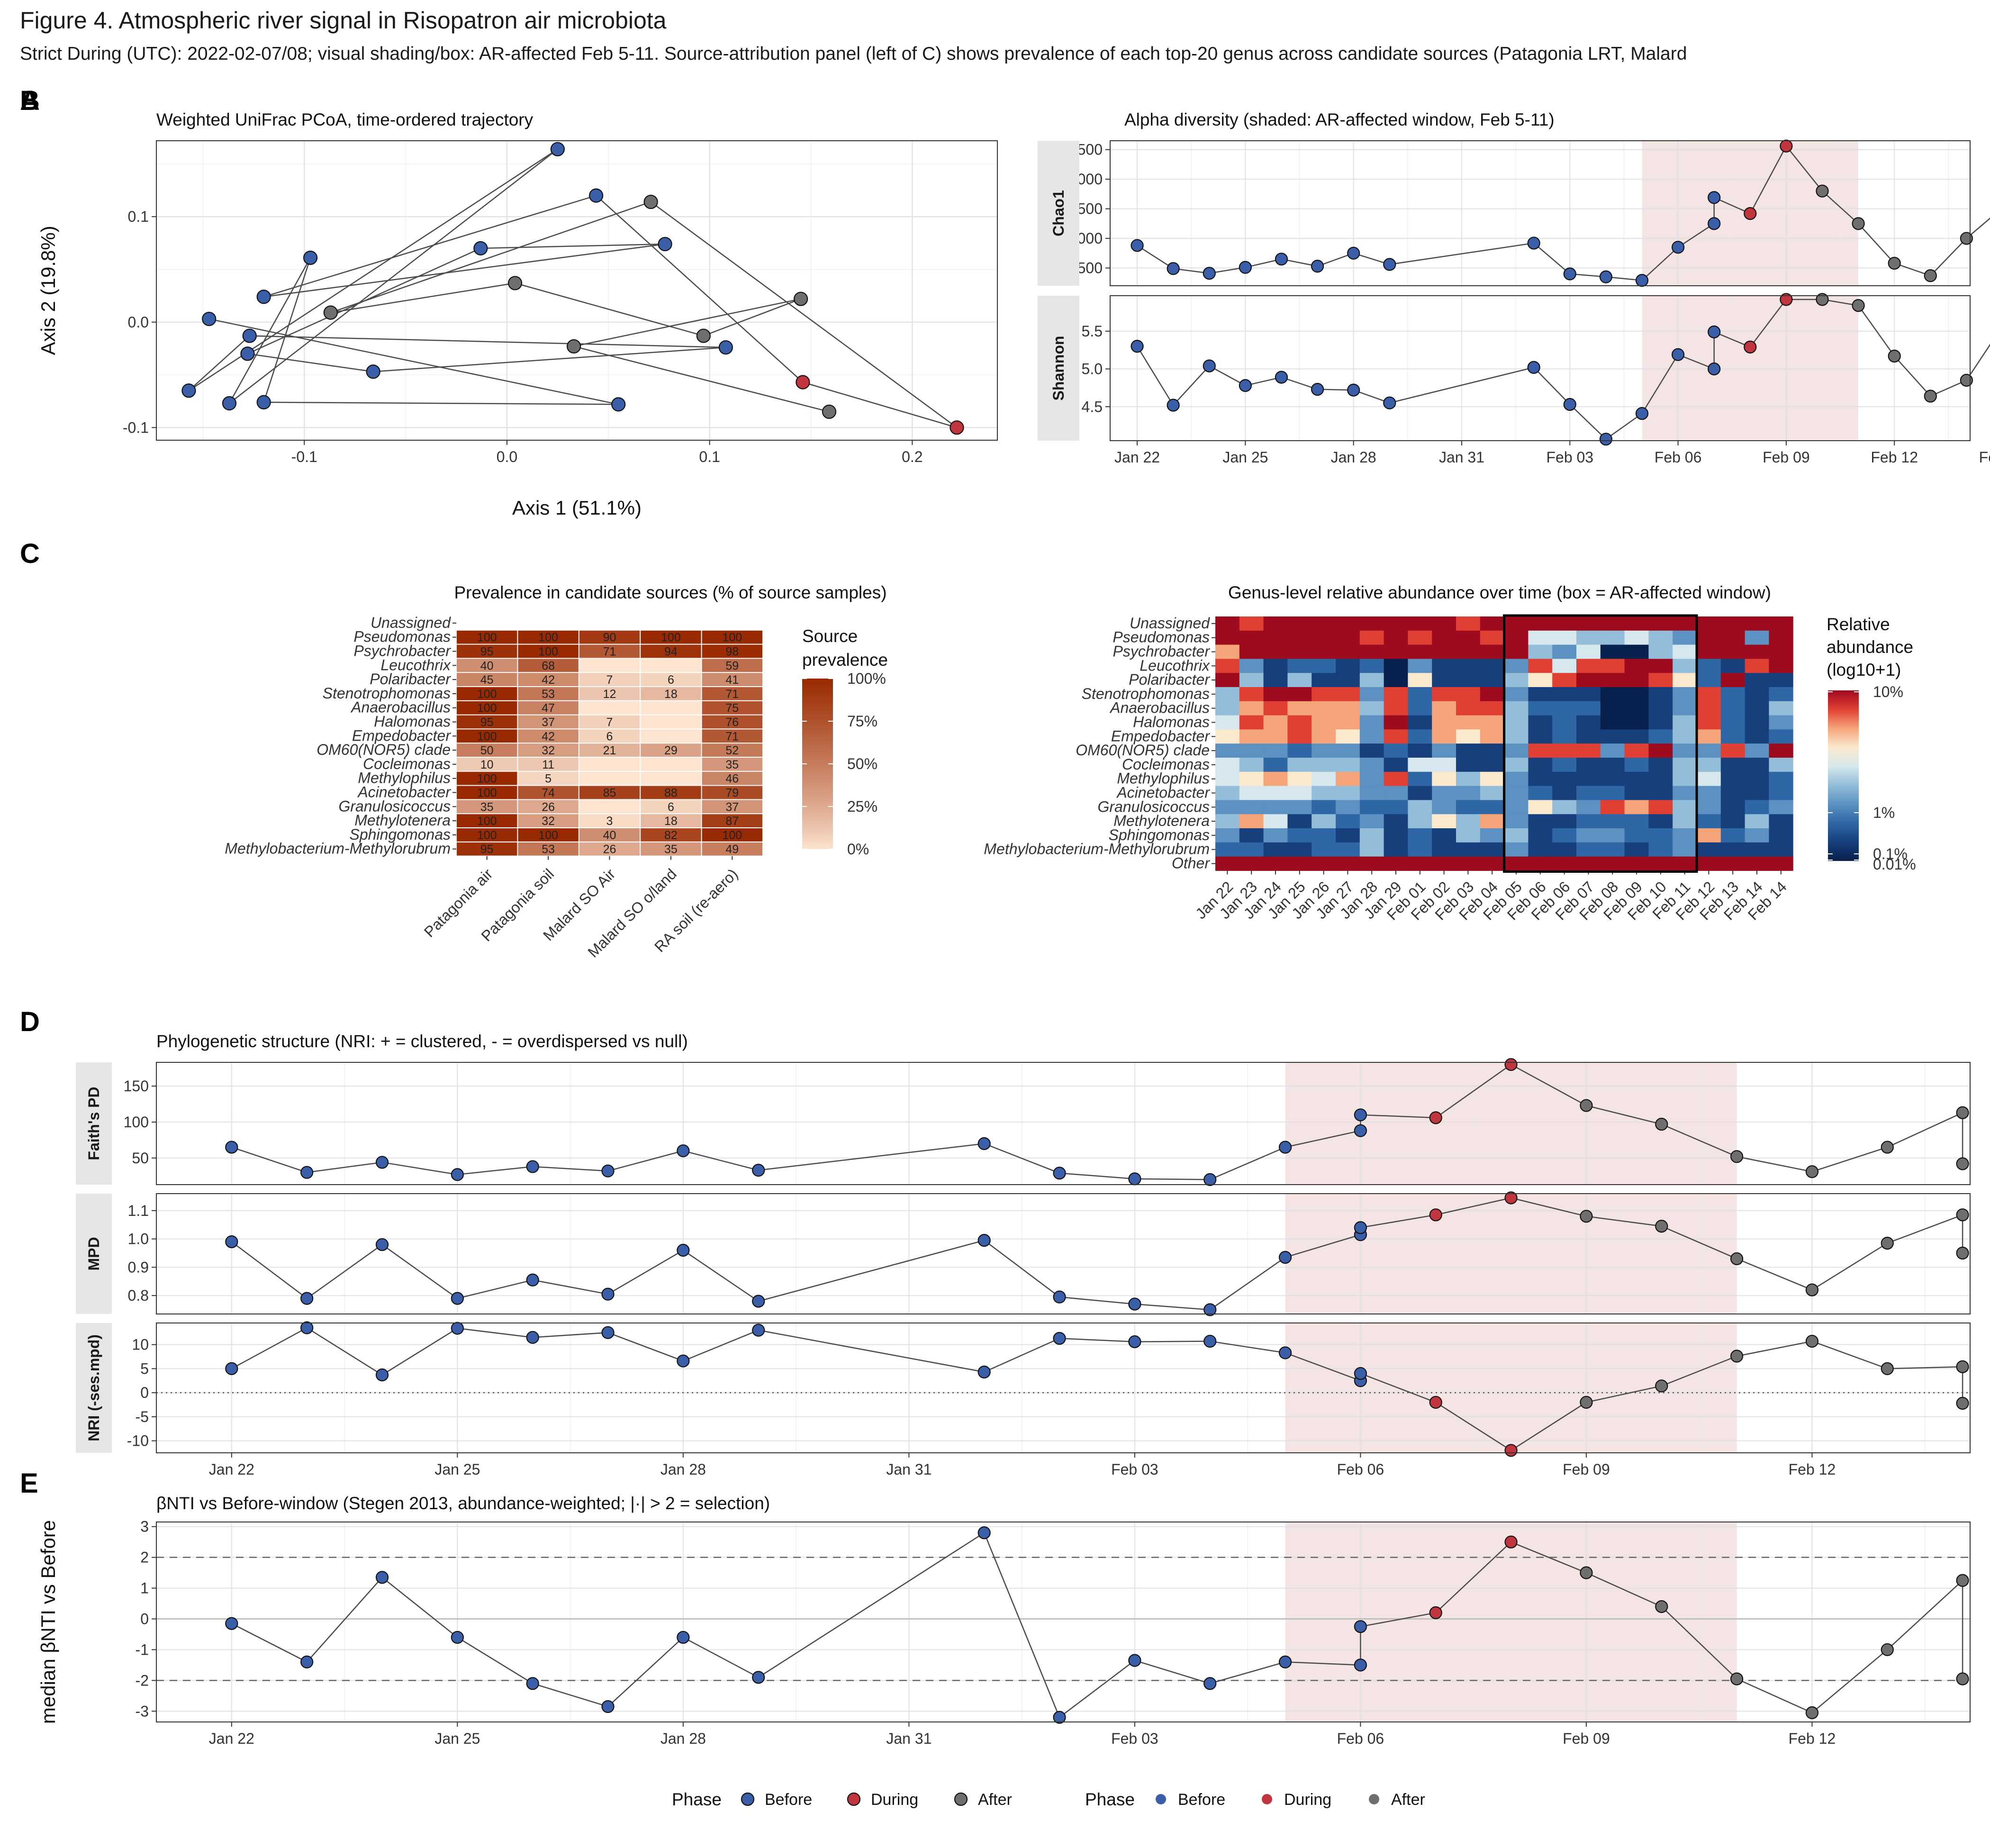 The image size is (1990, 1848). I want to click on cell-value-label: 50, so click(487, 750).